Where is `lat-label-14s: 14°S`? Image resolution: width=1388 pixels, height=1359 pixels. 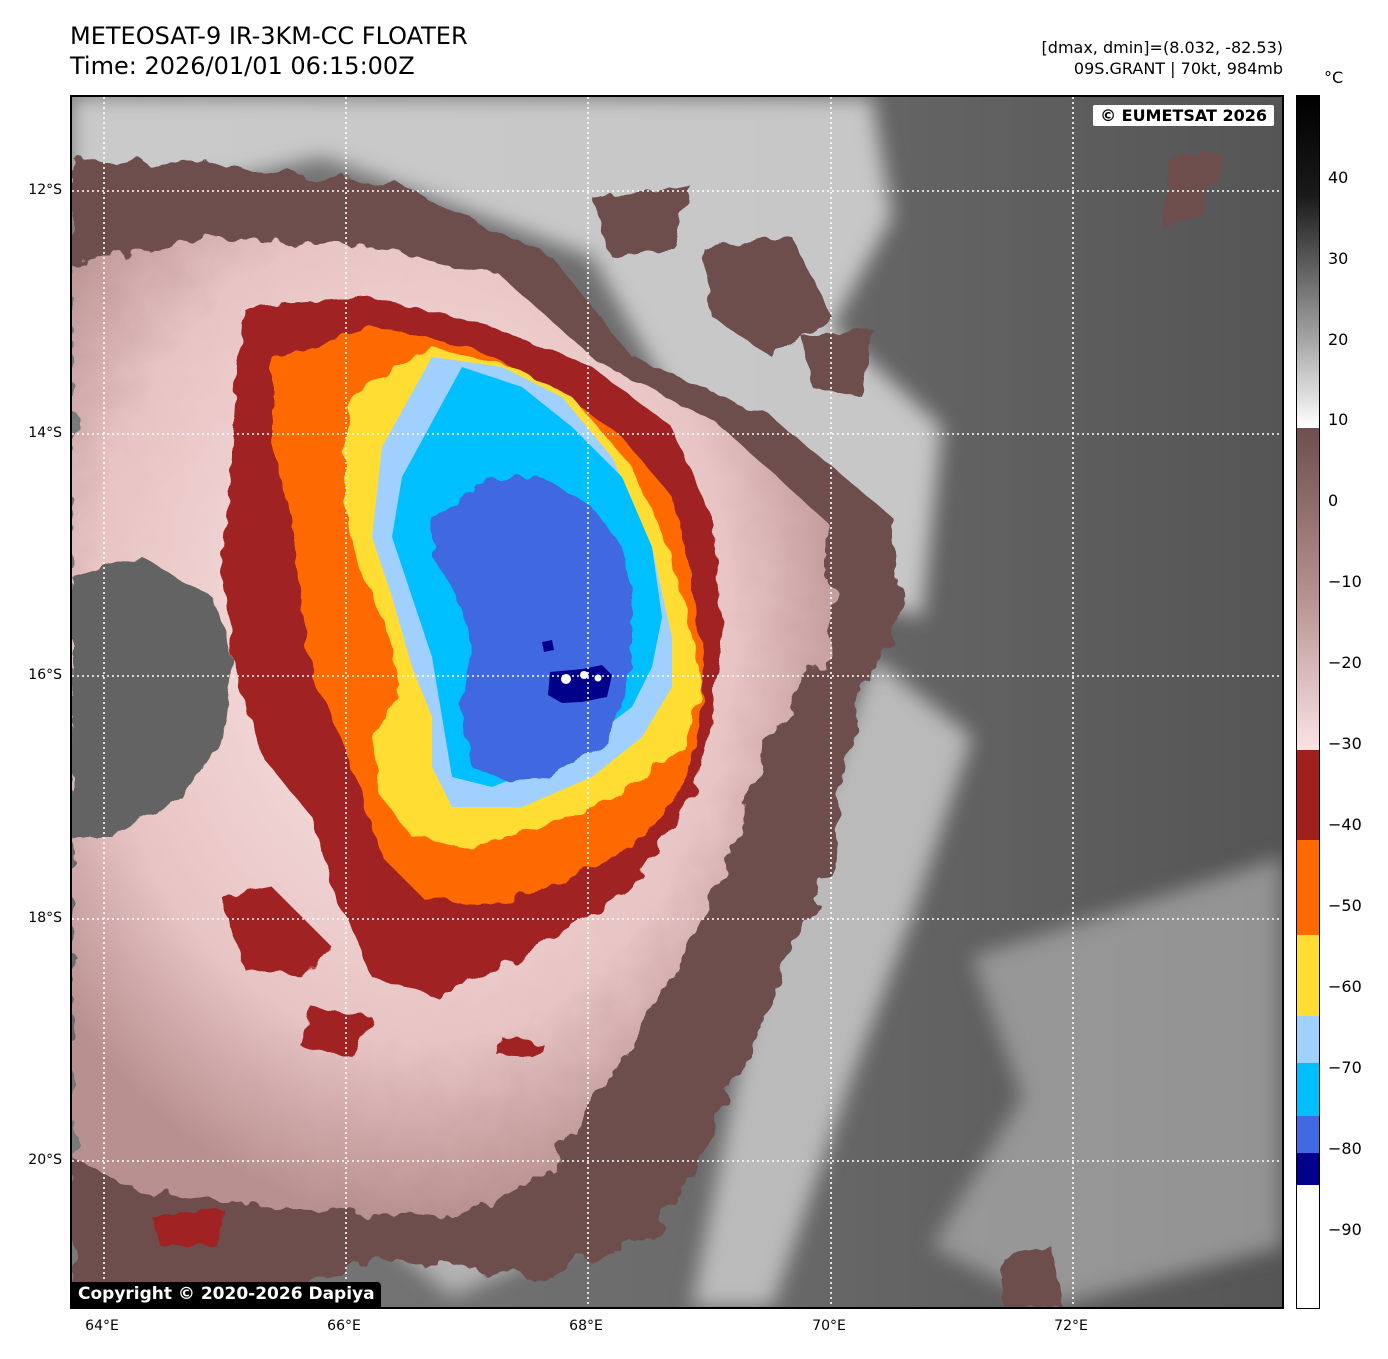
lat-label-14s: 14°S is located at coordinates (45, 433).